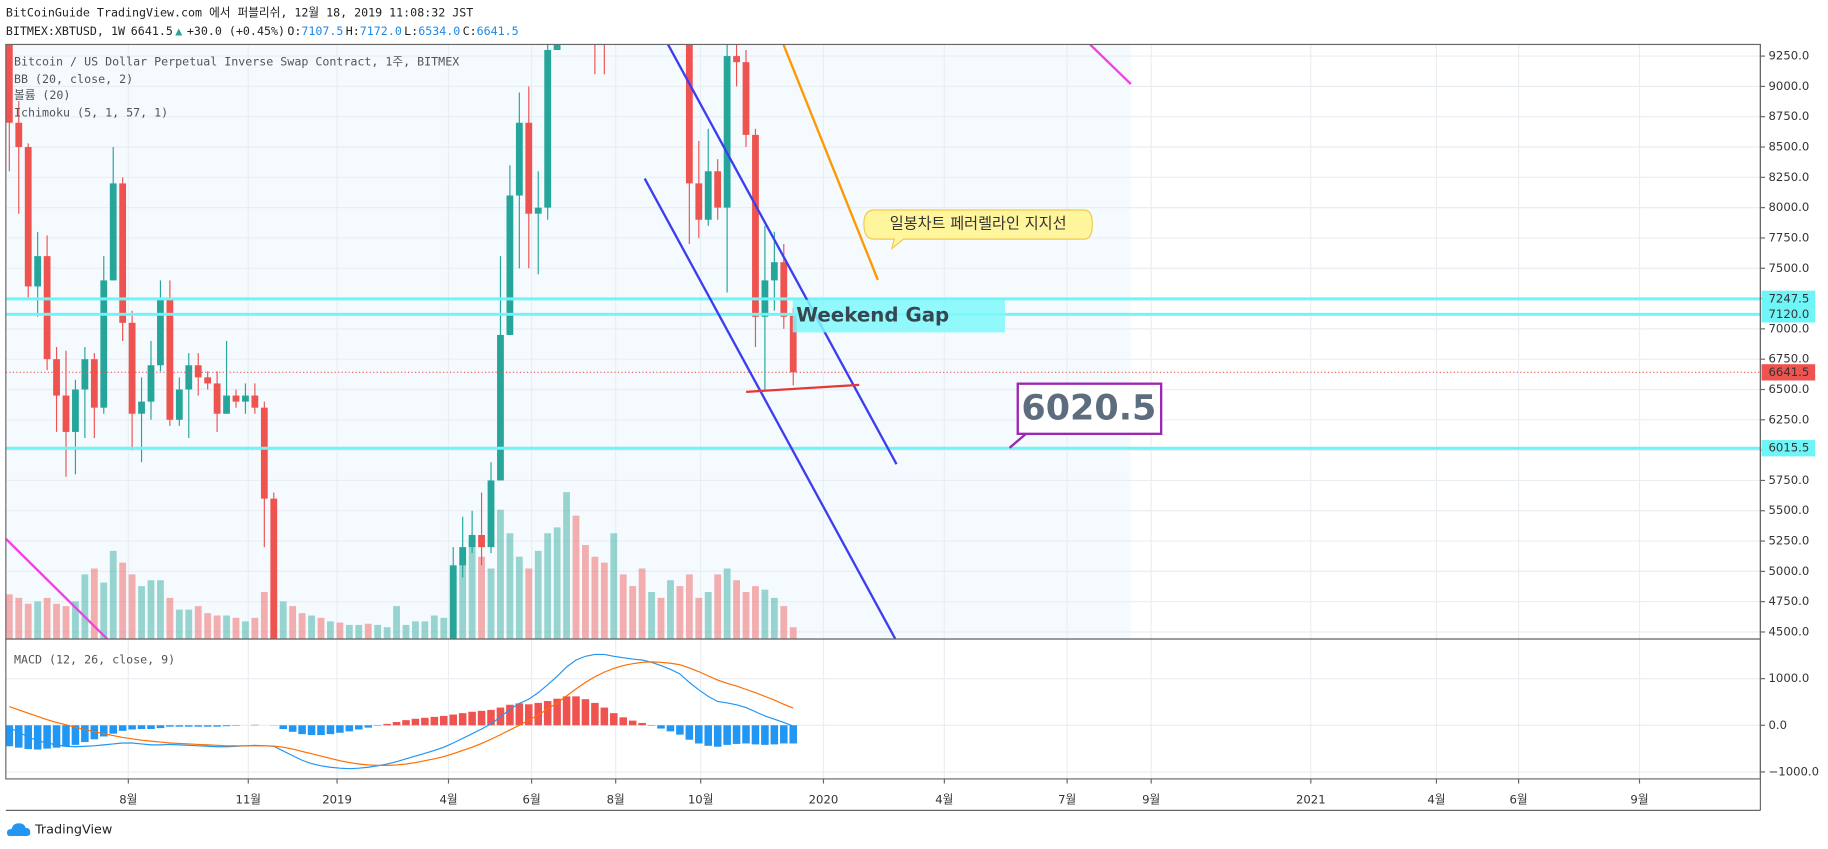 The image size is (1828, 849). What do you see at coordinates (1789, 510) in the screenshot?
I see `y-tick-label: 5500.0` at bounding box center [1789, 510].